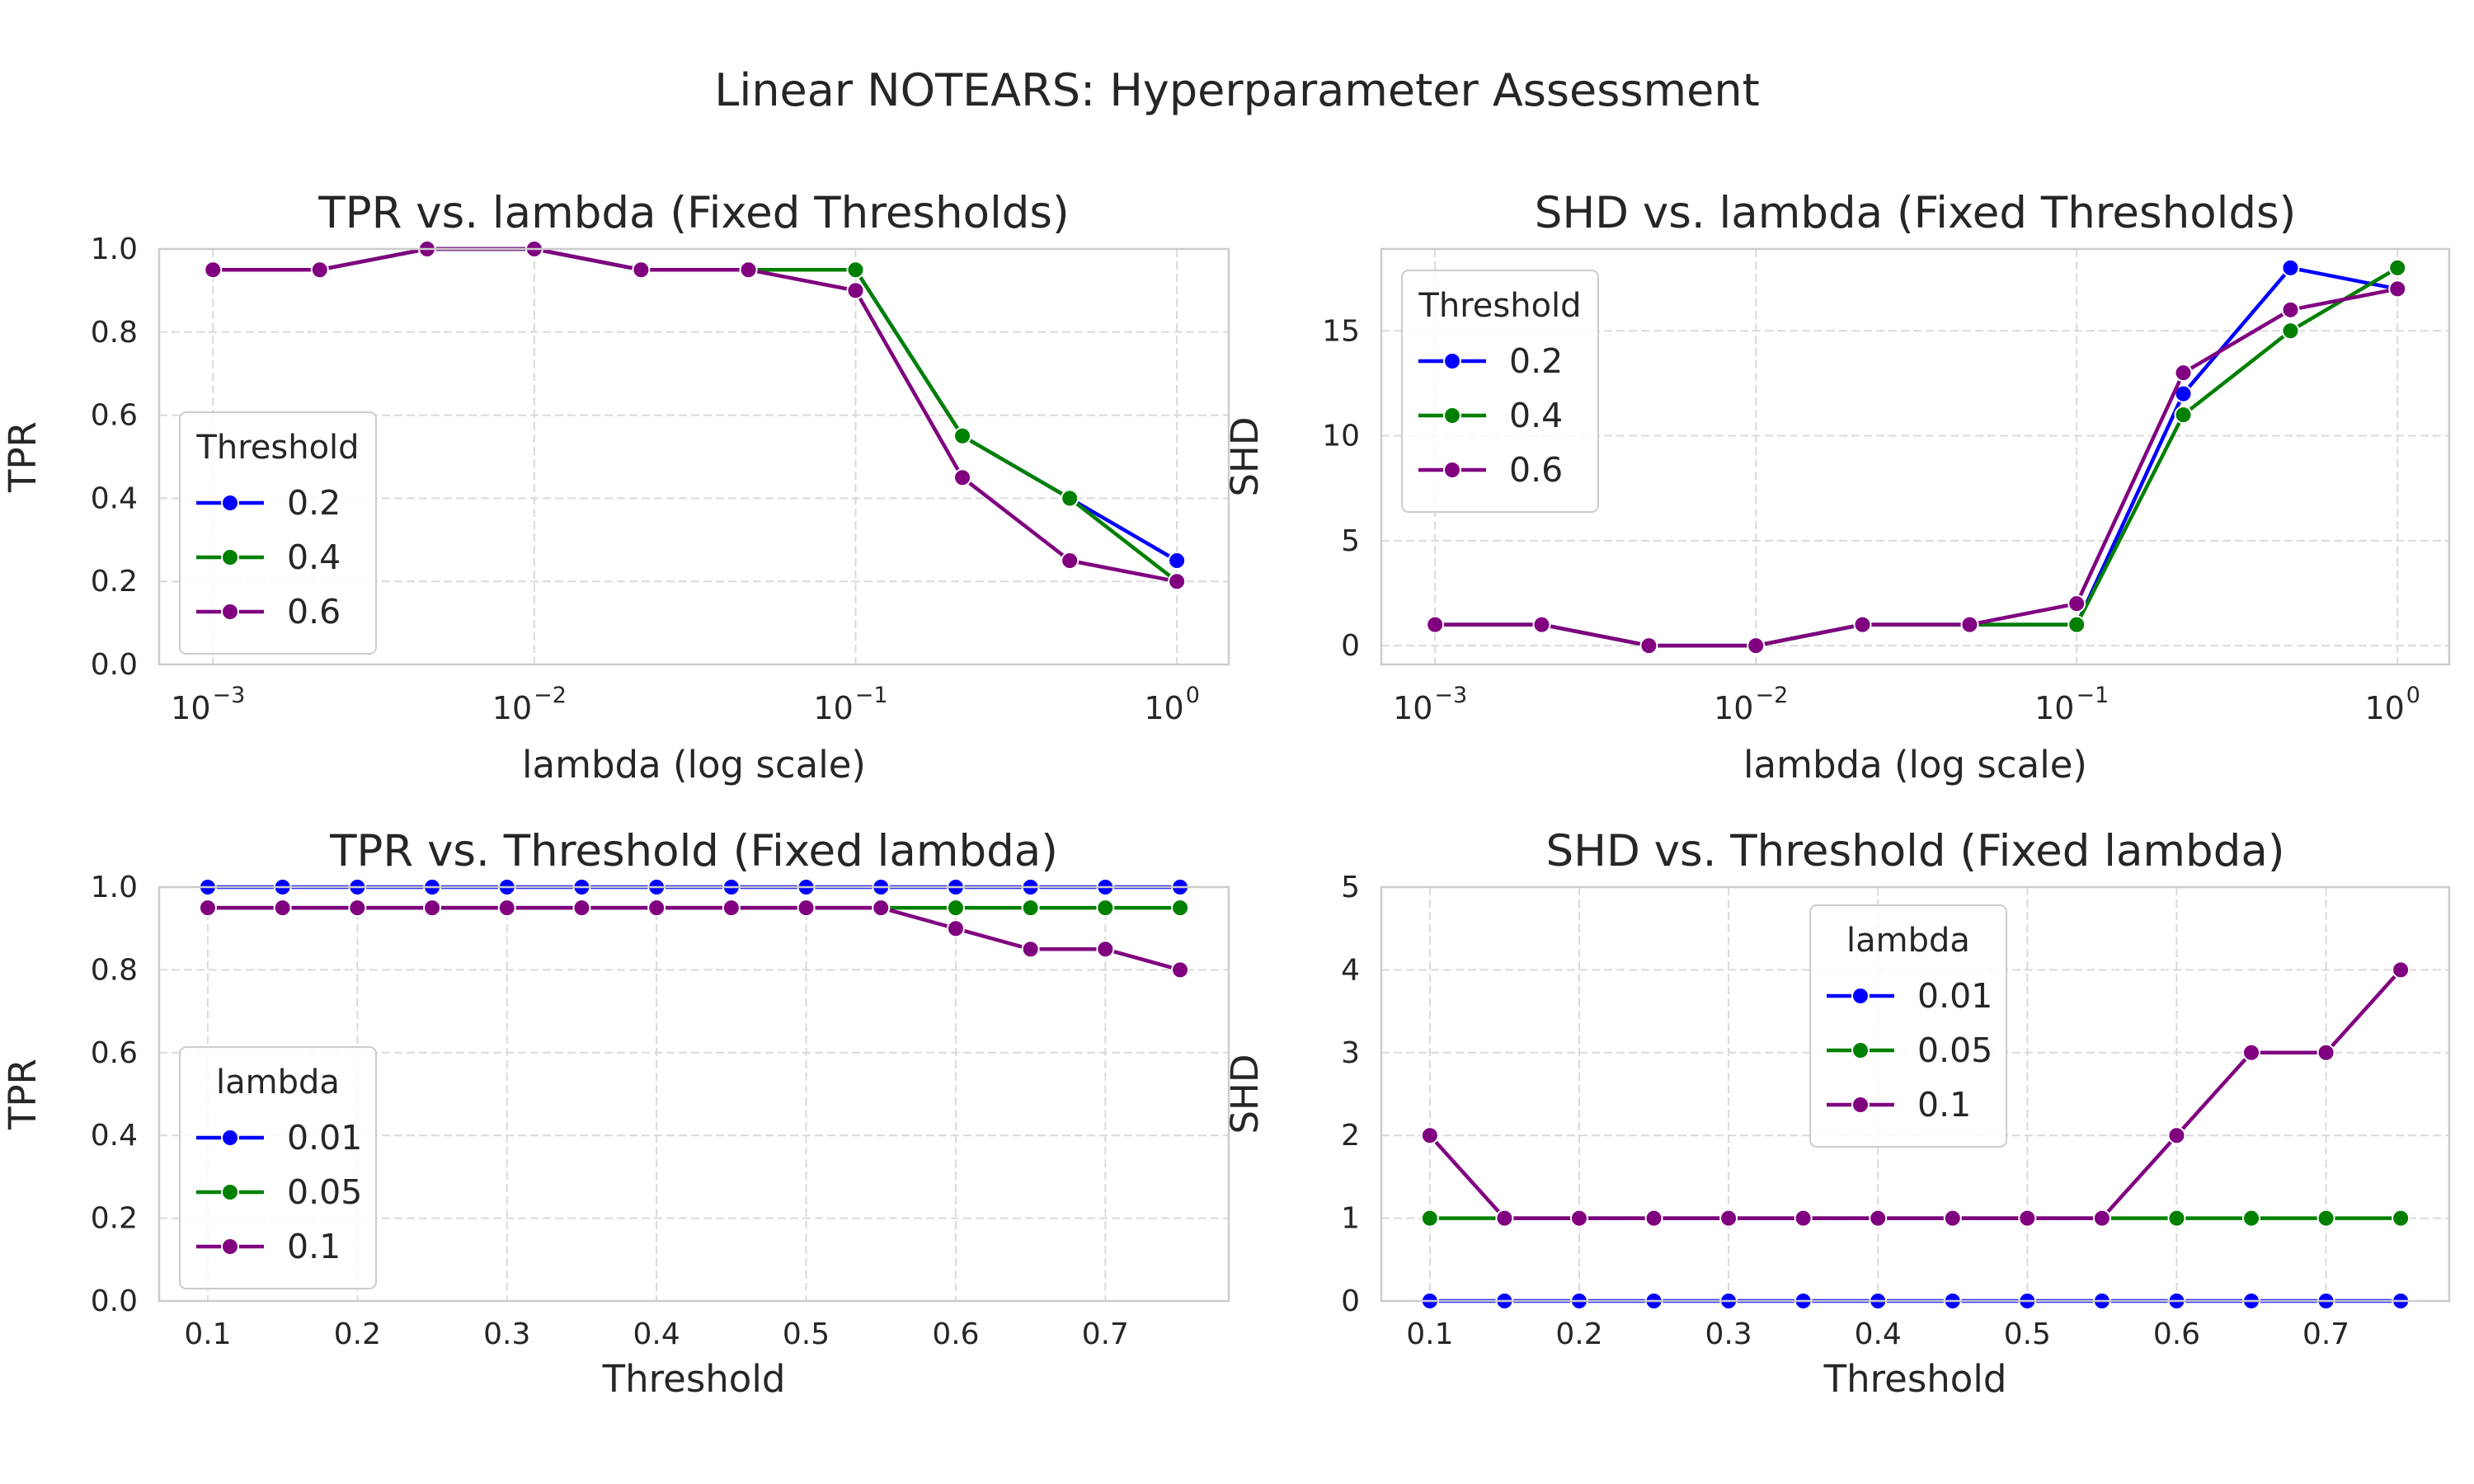  I want to click on legend-label: 0.01, so click(1954, 996).